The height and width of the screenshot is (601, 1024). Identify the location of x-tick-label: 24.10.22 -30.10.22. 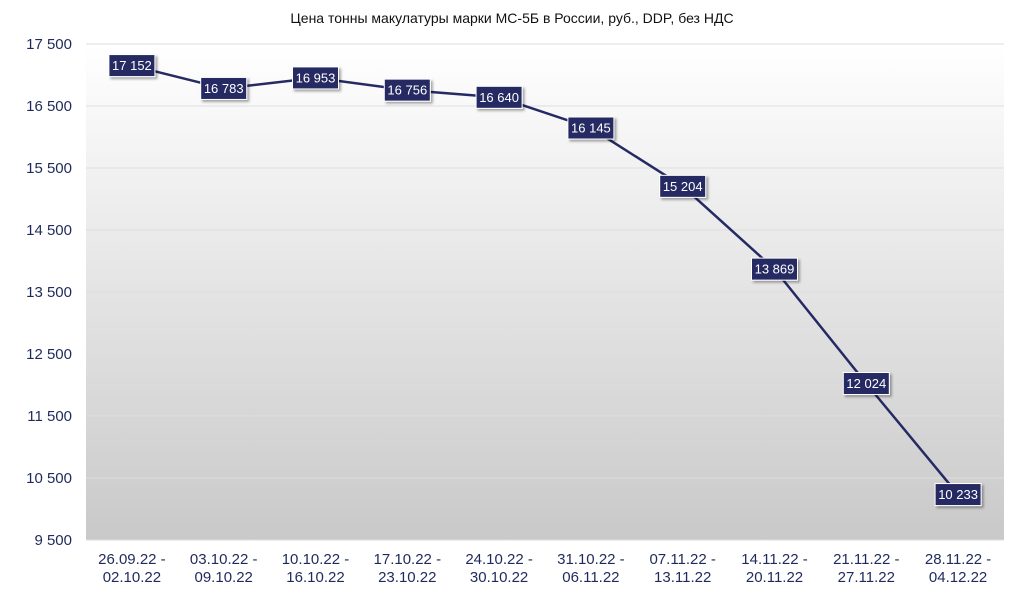
(499, 568).